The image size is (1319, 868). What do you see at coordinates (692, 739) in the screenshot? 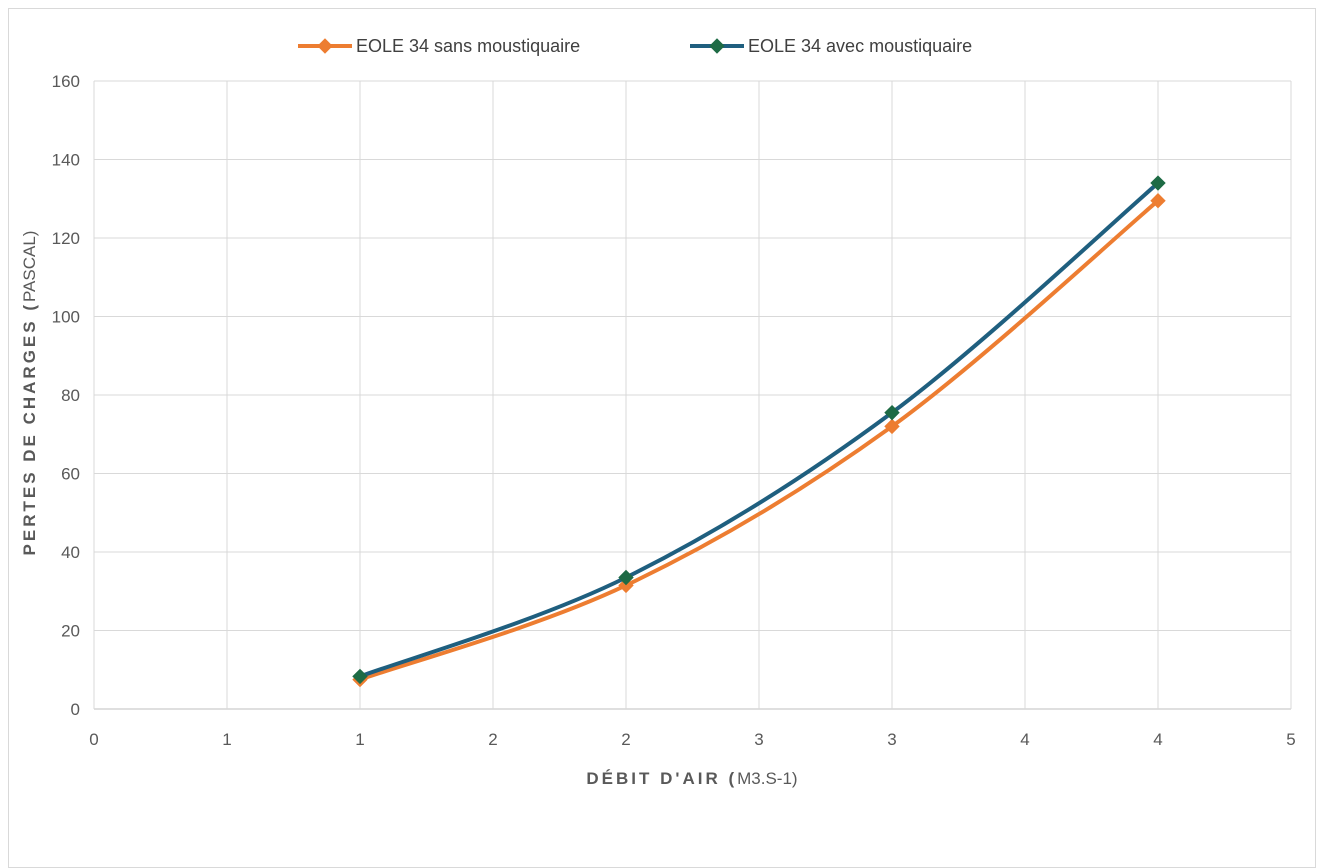
I see `x-tick-labels: 0 1 1 2 2 3 3 4 4 5` at bounding box center [692, 739].